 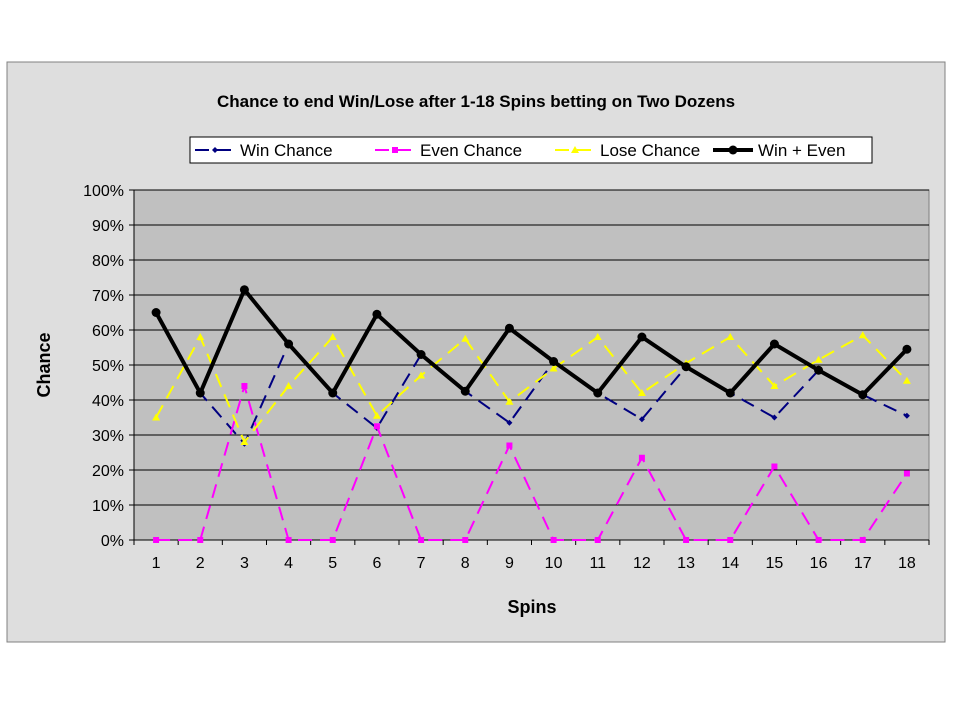 I want to click on y-tick-label: 30%, so click(x=108, y=436).